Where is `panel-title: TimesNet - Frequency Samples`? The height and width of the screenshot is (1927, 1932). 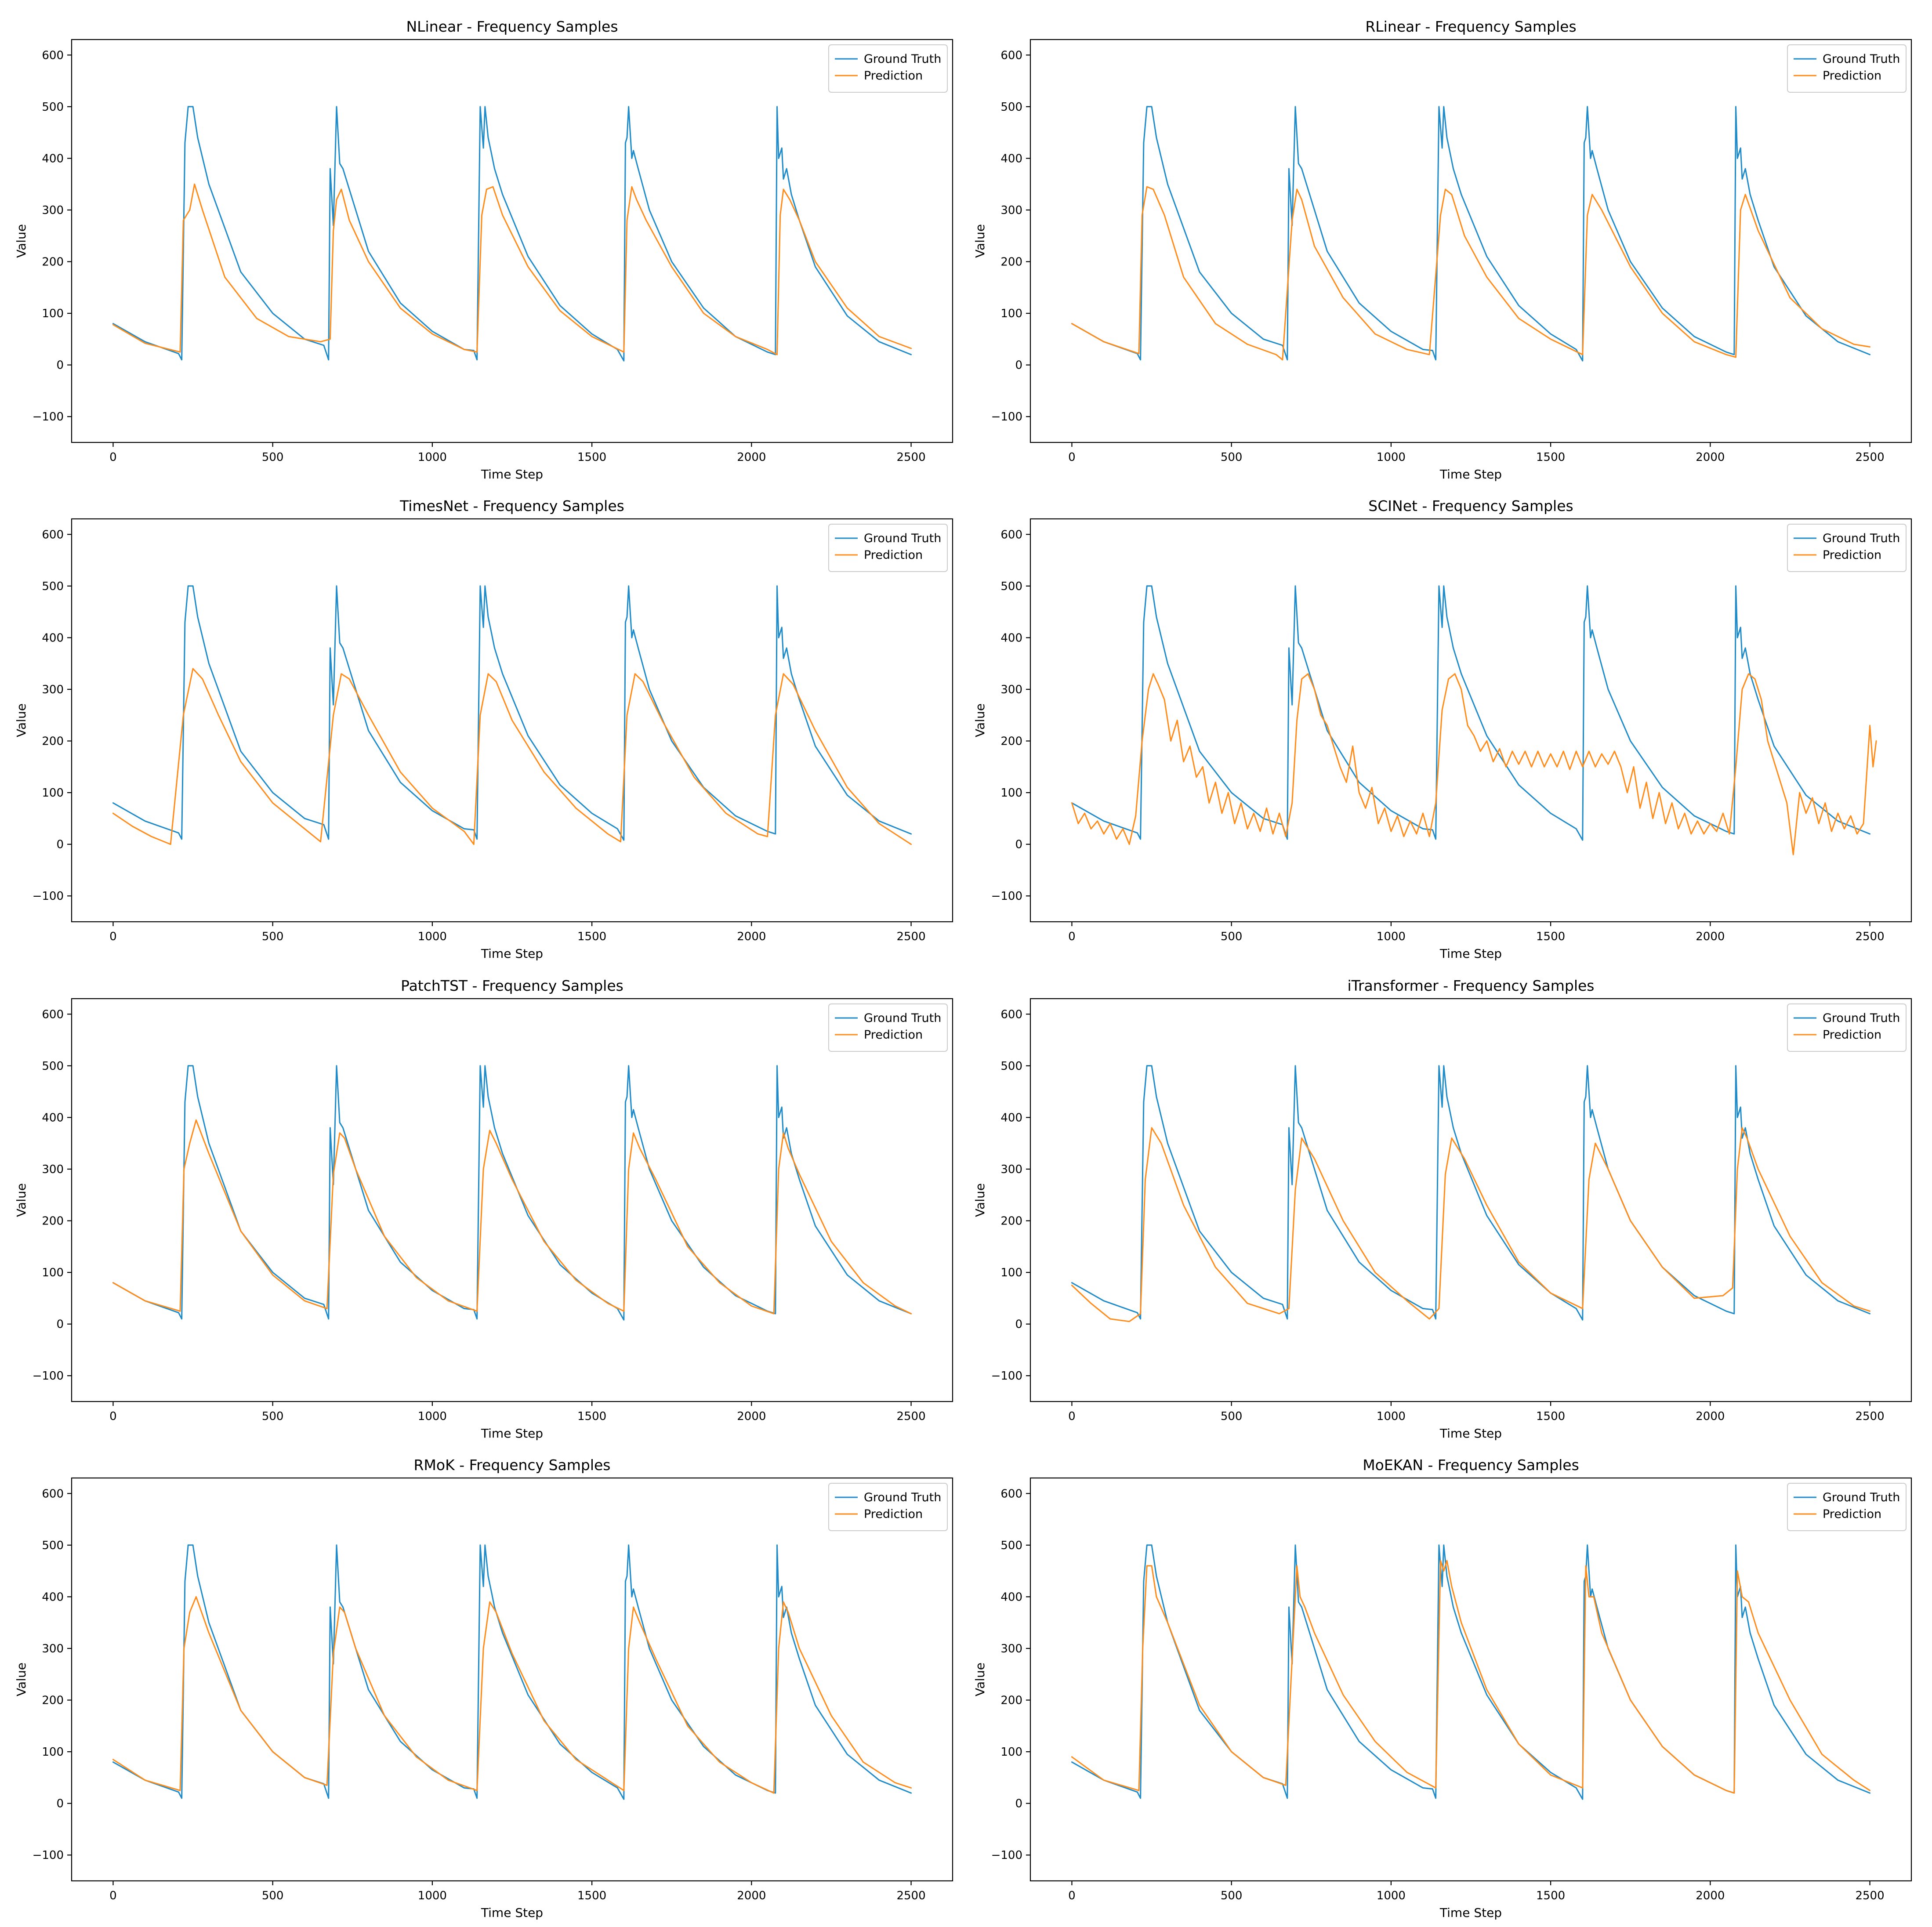 panel-title: TimesNet - Frequency Samples is located at coordinates (512, 505).